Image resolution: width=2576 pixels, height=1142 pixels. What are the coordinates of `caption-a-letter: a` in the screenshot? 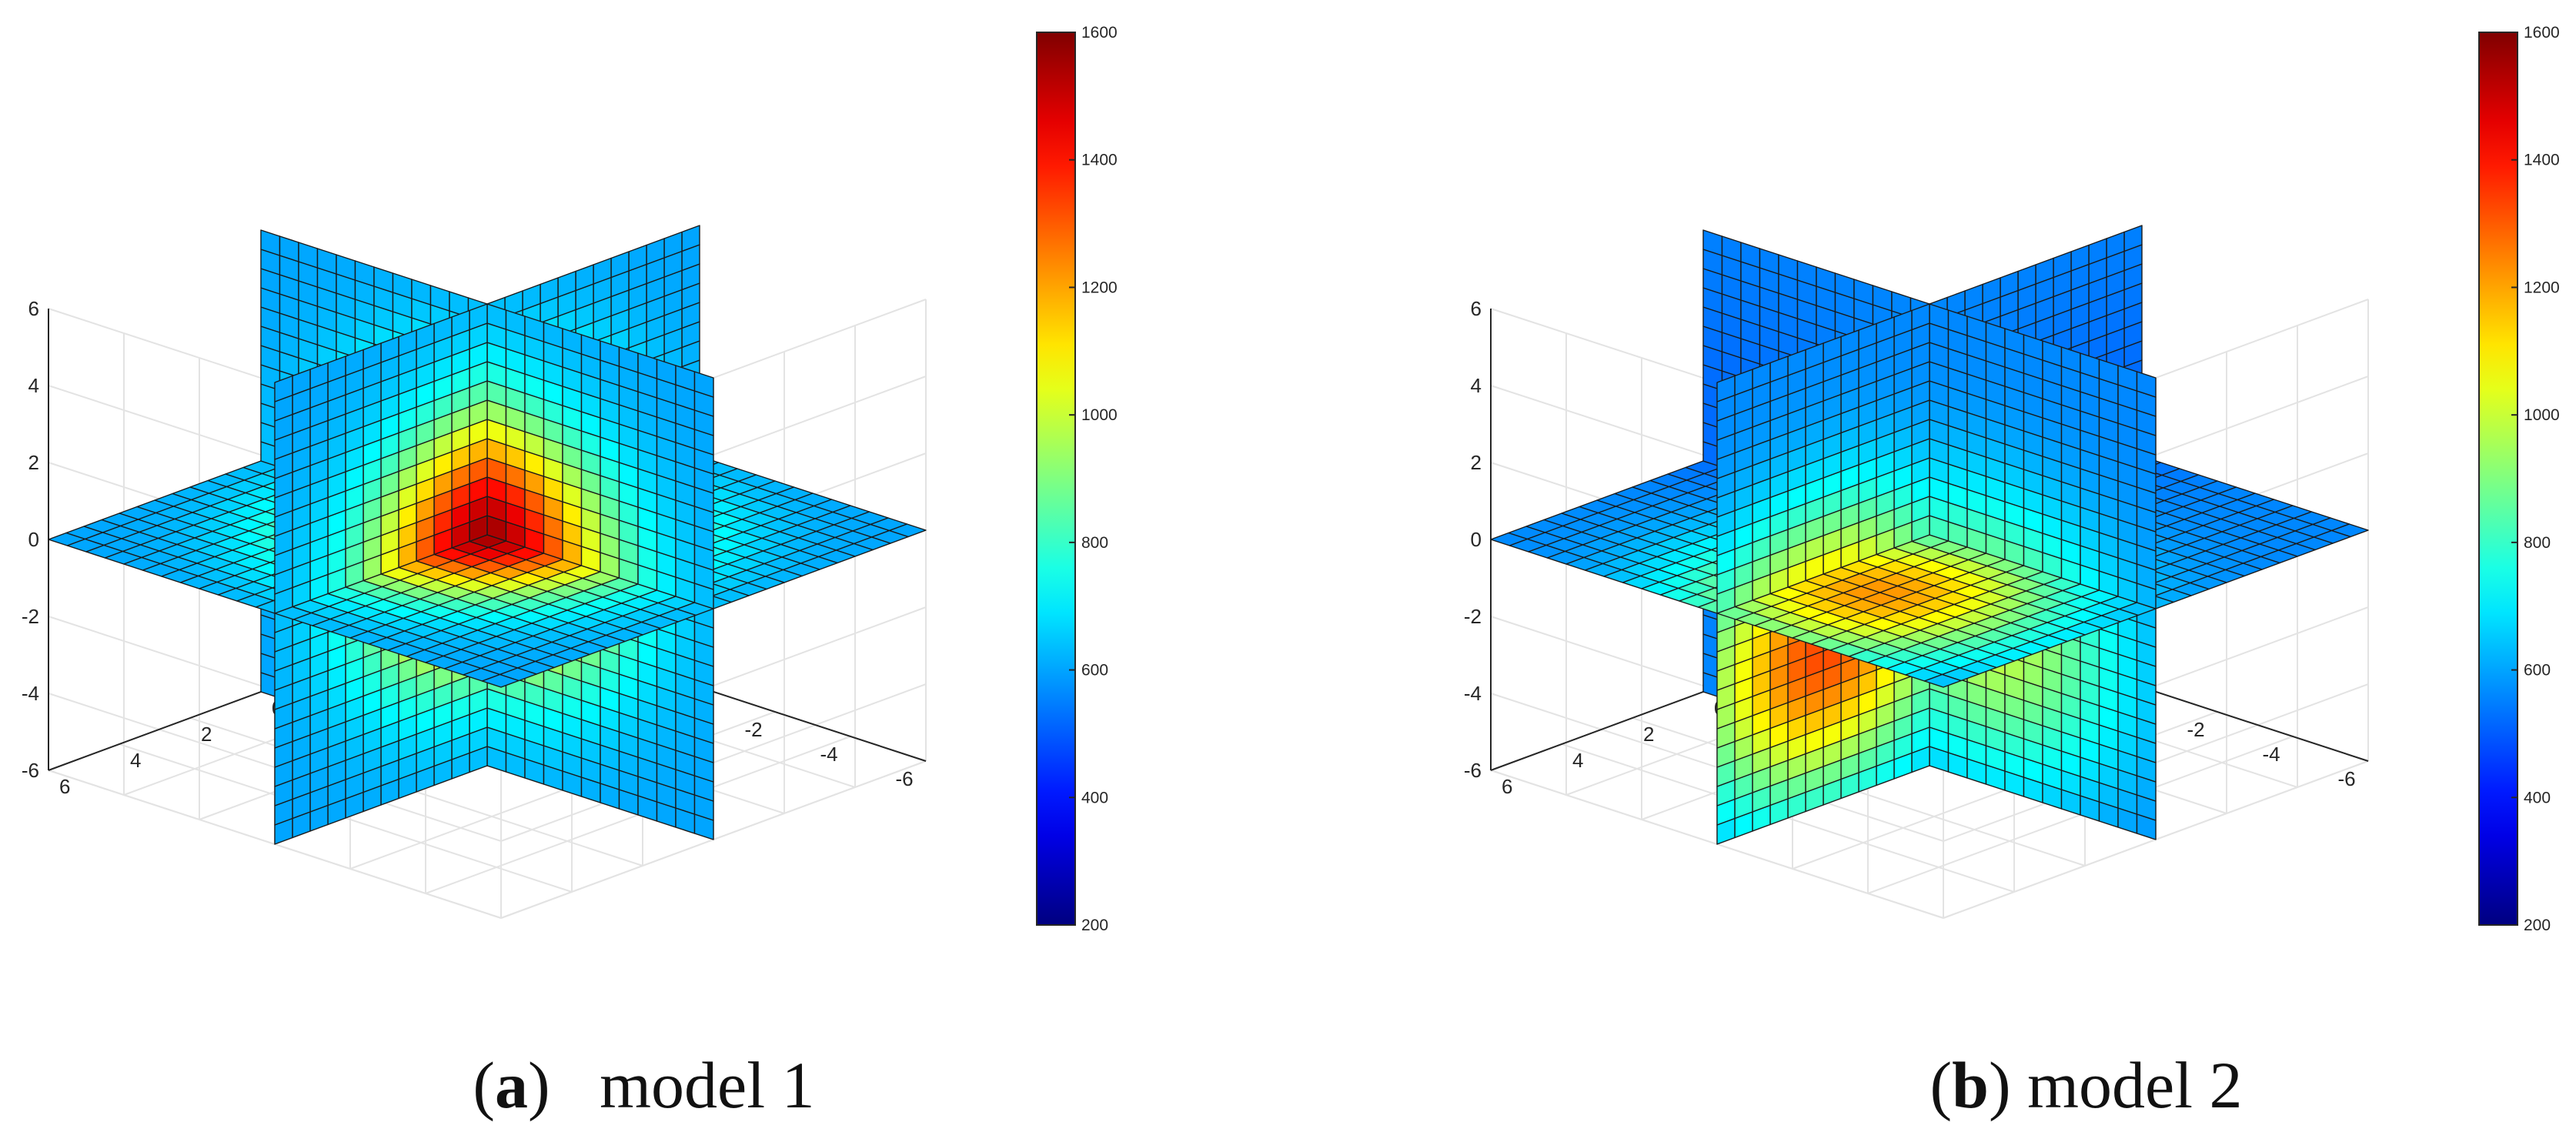 It's located at (512, 1085).